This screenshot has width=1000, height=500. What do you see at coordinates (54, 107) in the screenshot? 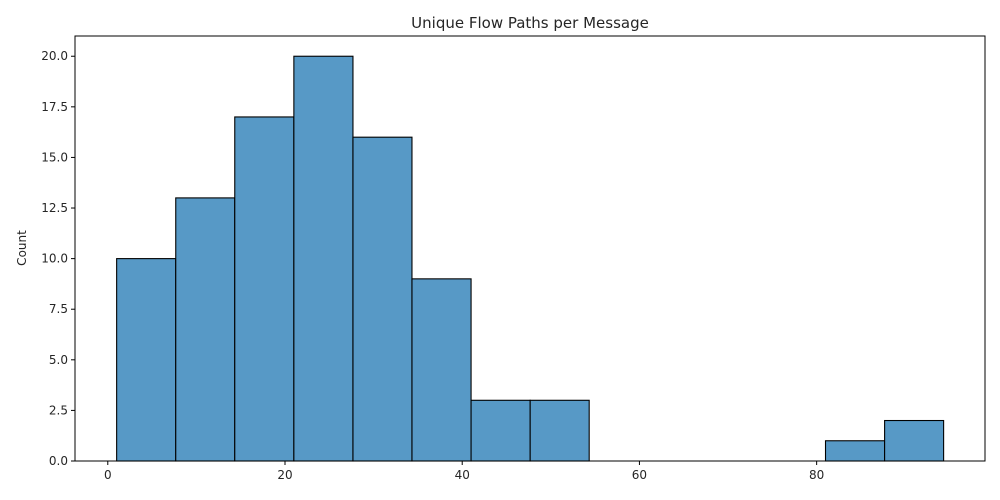
I see `y-tick-label: 17.5` at bounding box center [54, 107].